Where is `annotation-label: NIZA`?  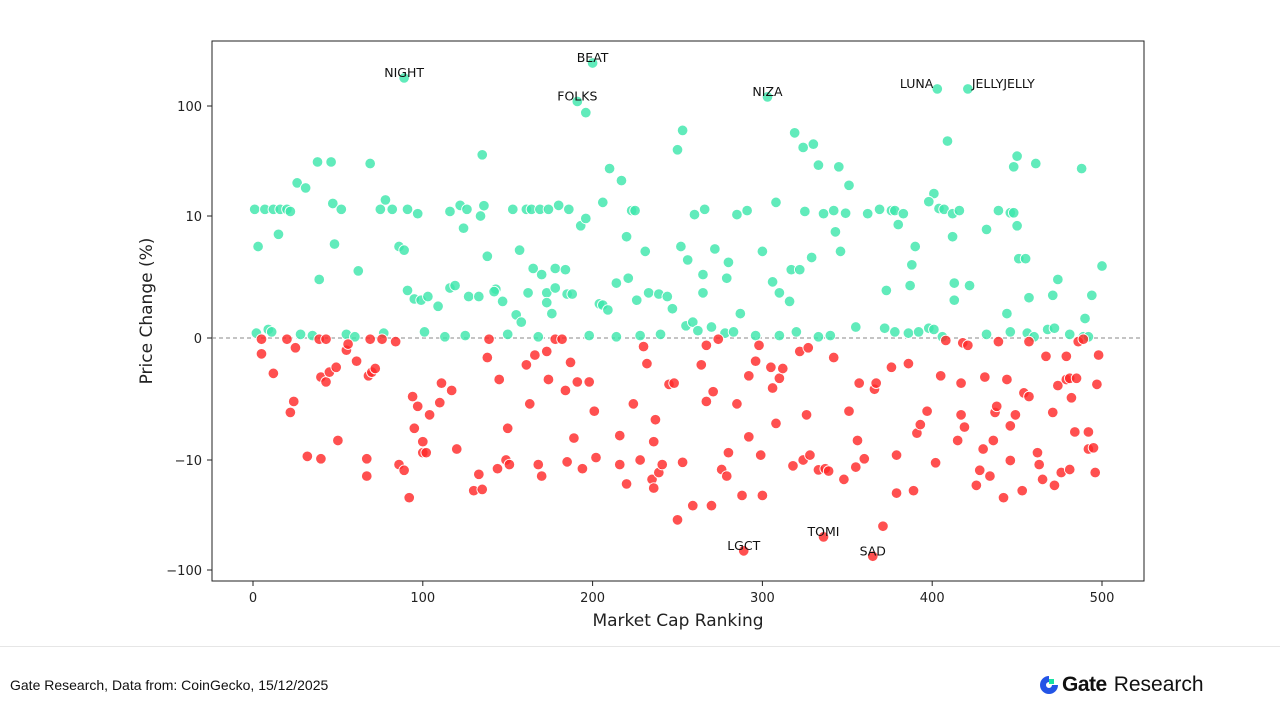
annotation-label: NIZA is located at coordinates (767, 91).